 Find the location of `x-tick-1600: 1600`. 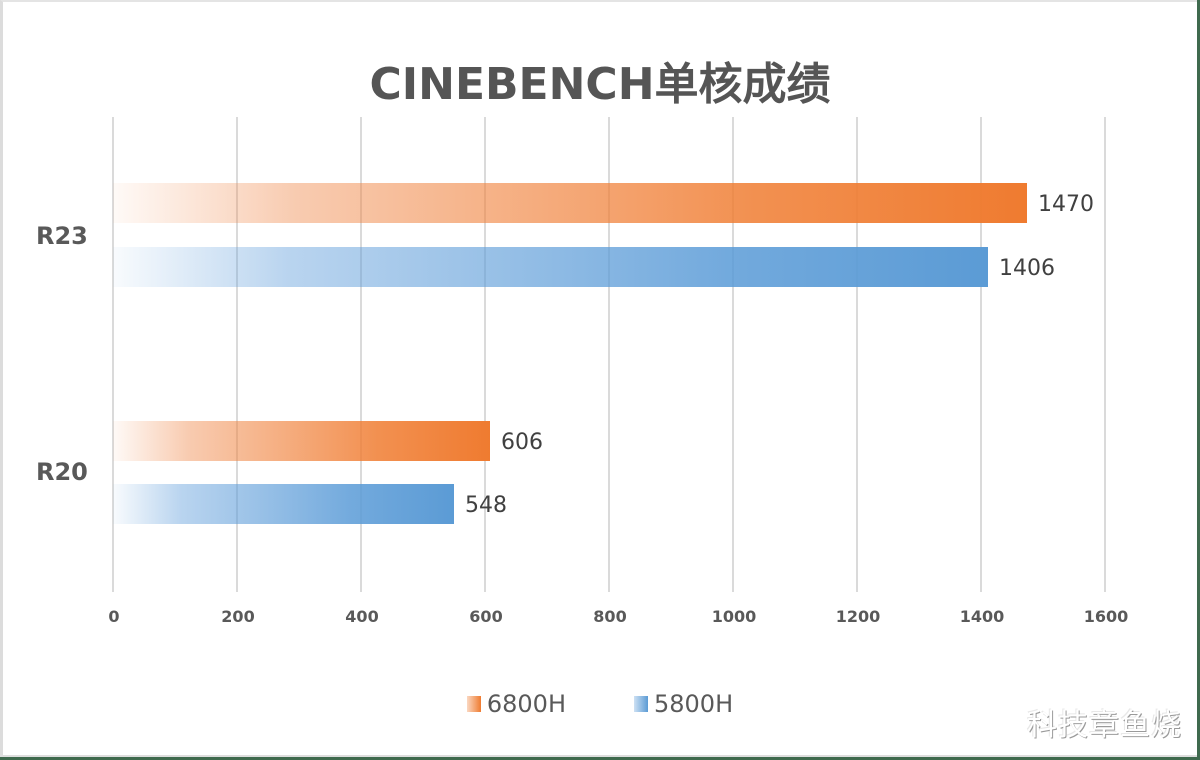

x-tick-1600: 1600 is located at coordinates (1106, 616).